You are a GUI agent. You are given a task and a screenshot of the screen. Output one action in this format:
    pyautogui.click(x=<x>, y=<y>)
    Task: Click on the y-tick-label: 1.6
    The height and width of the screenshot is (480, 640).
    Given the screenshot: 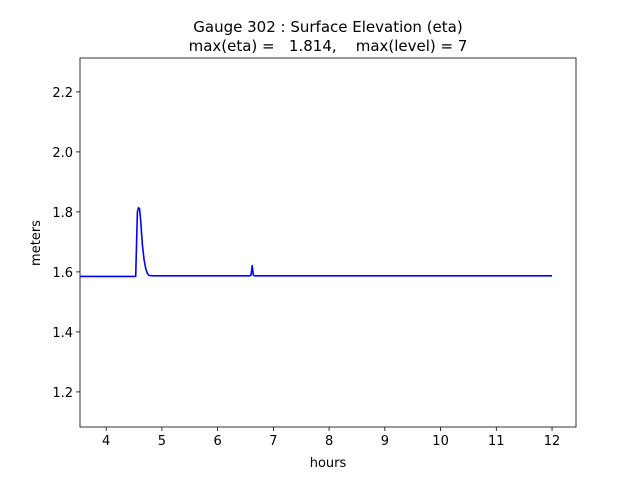 What is the action you would take?
    pyautogui.click(x=62, y=273)
    